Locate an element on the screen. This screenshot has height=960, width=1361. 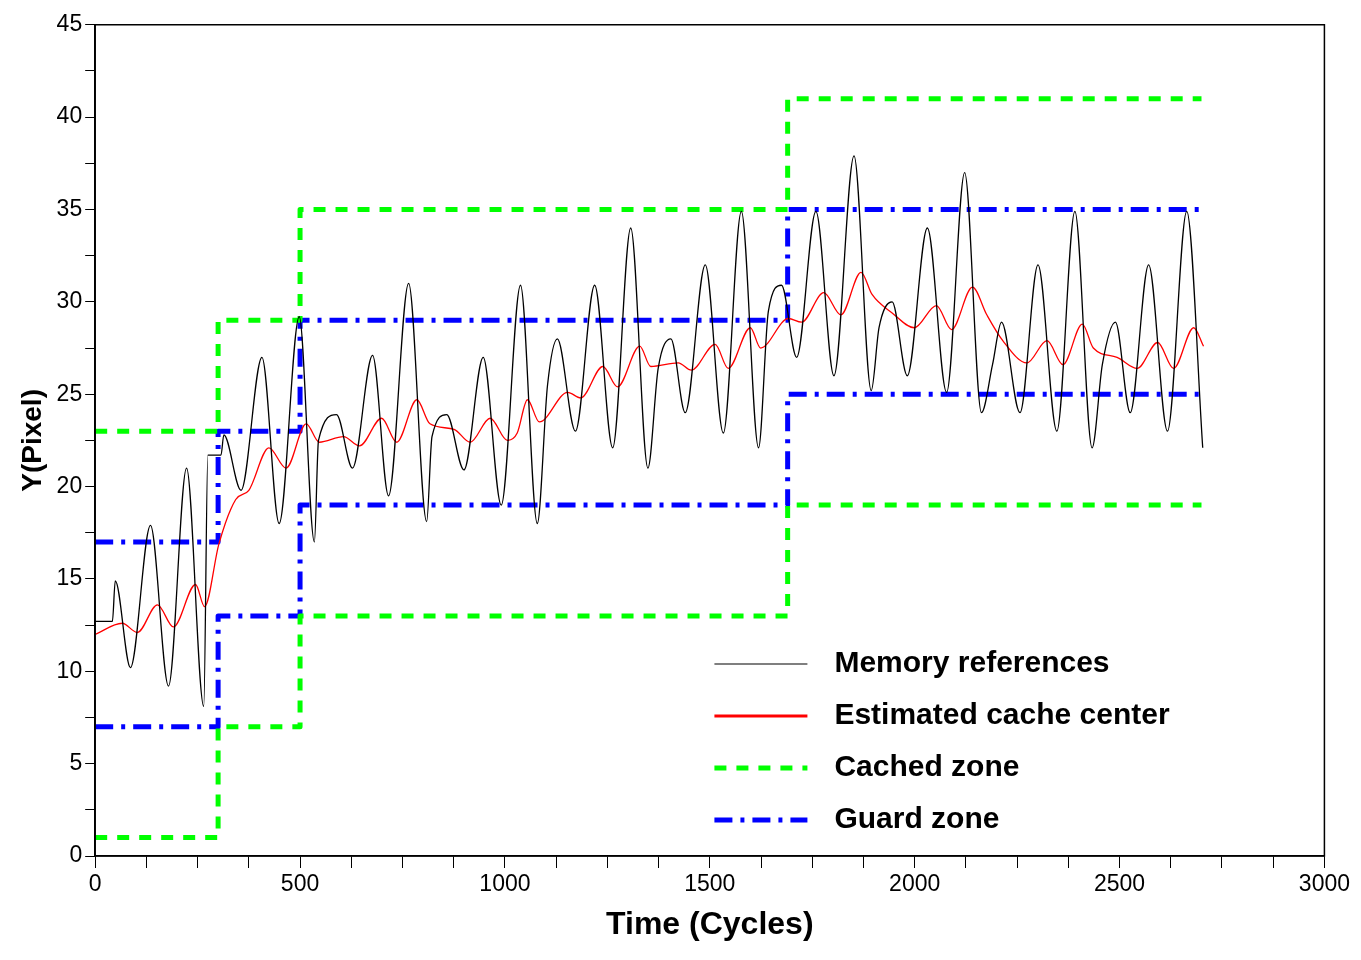
x-tick-label: 500 is located at coordinates (300, 883).